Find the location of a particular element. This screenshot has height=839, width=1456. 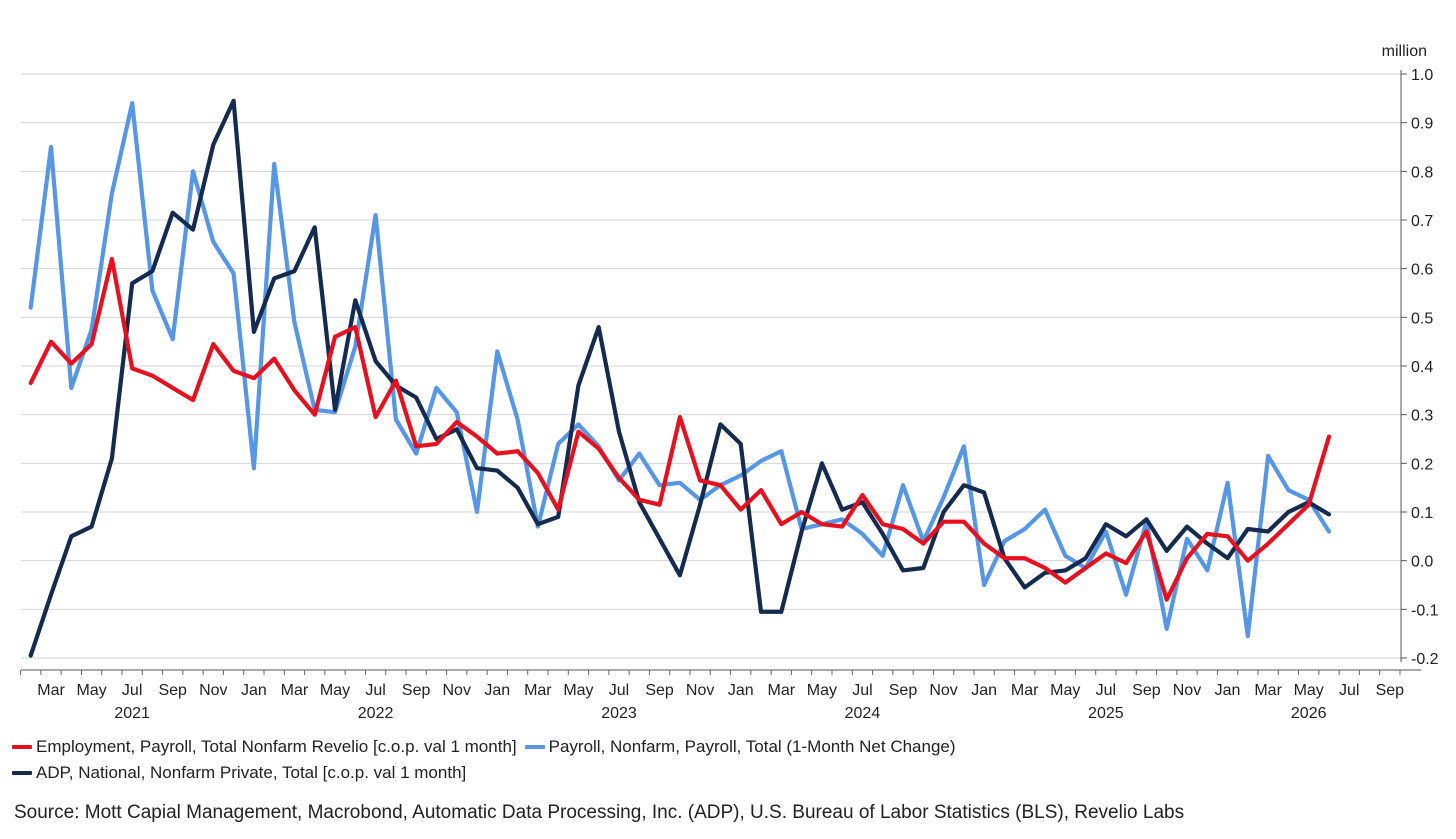

y-tick-label: 0.0 is located at coordinates (1422, 562).